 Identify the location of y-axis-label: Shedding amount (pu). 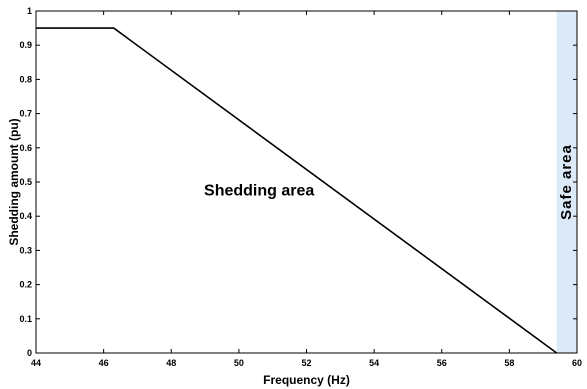
(14, 181).